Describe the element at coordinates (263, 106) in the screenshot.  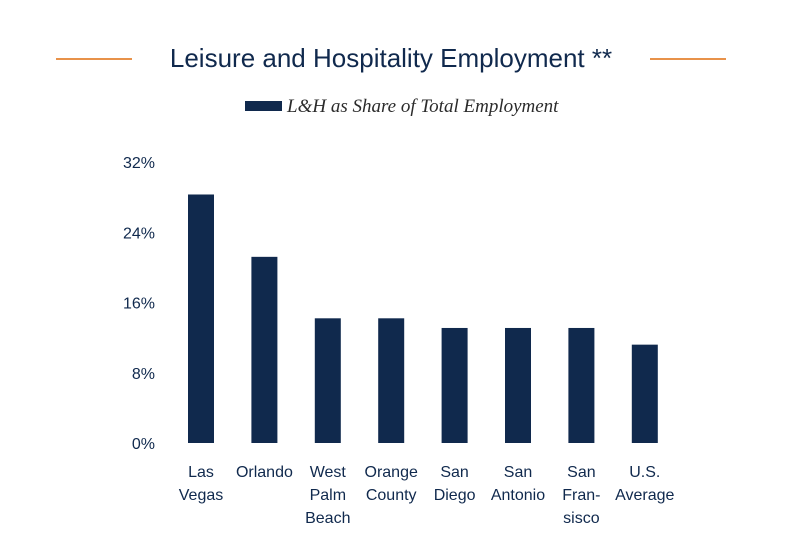
I see `legend-swatch` at that location.